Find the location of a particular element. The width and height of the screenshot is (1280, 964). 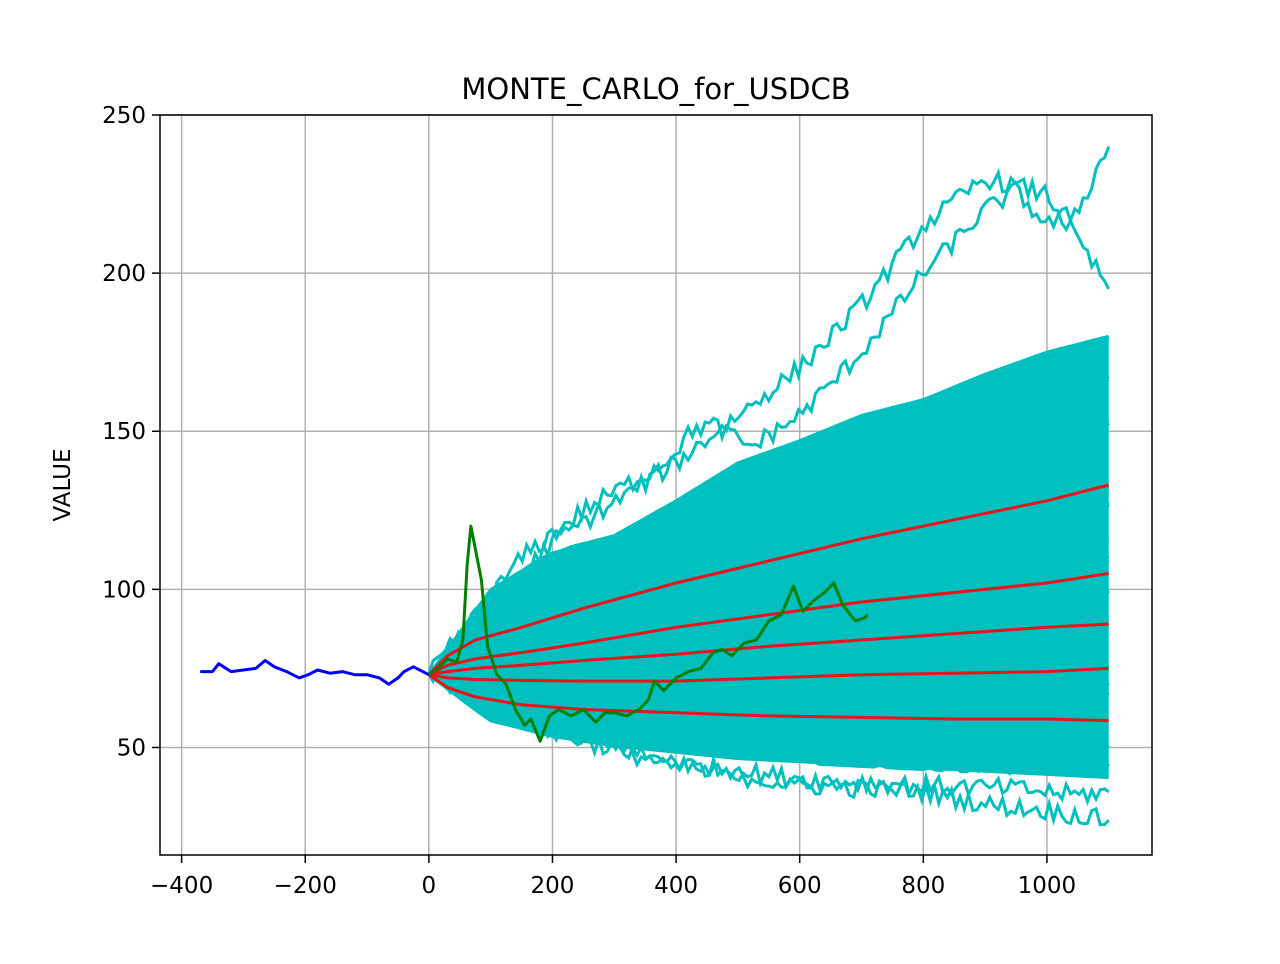

actual-line-group is located at coordinates (648, 633).